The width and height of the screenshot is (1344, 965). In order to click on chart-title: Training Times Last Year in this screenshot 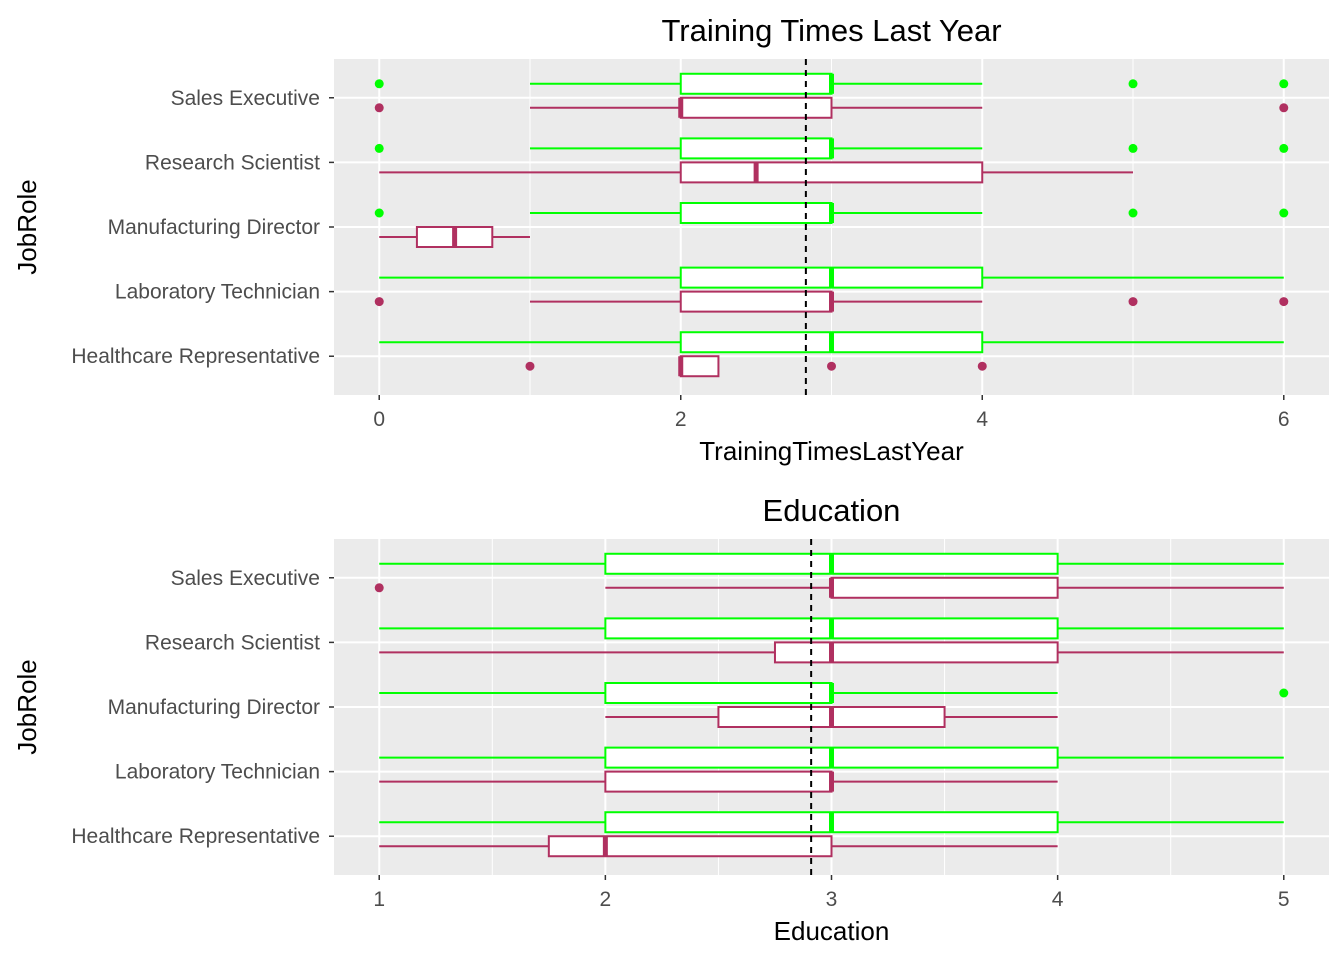, I will do `click(831, 30)`.